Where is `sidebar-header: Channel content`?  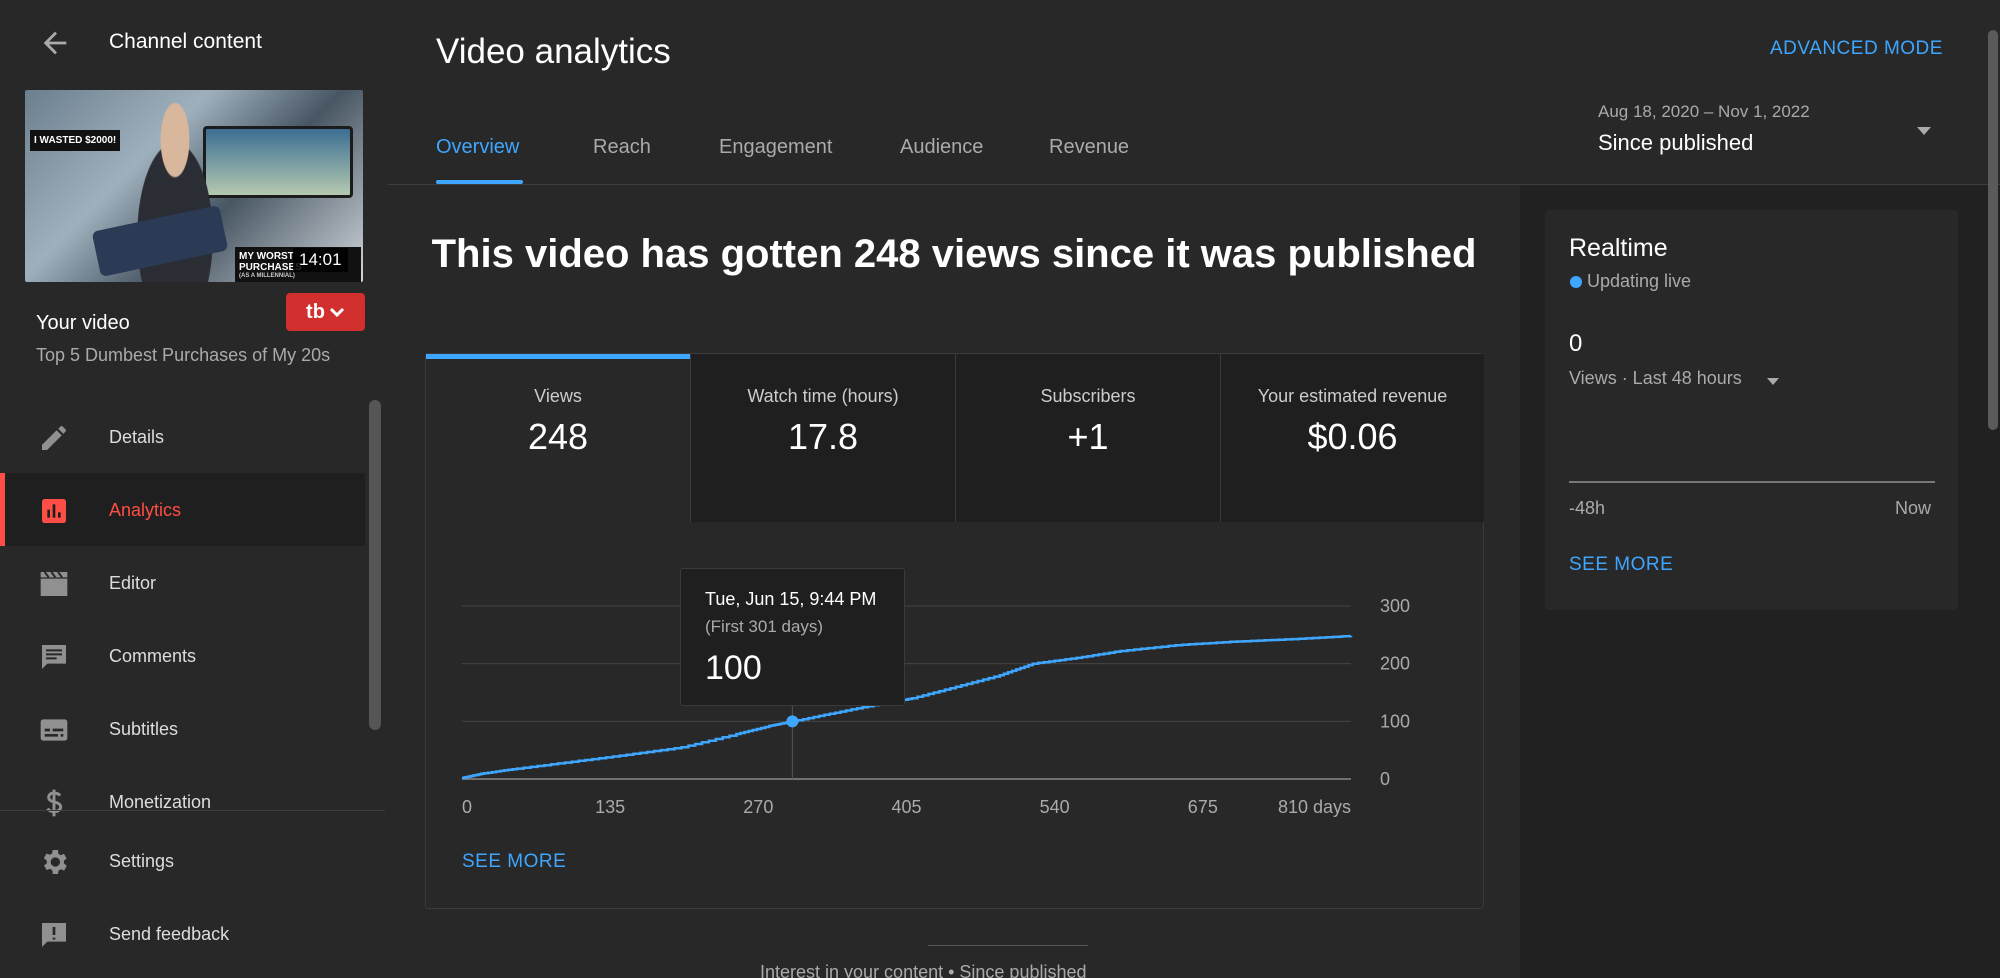 sidebar-header: Channel content is located at coordinates (192, 43).